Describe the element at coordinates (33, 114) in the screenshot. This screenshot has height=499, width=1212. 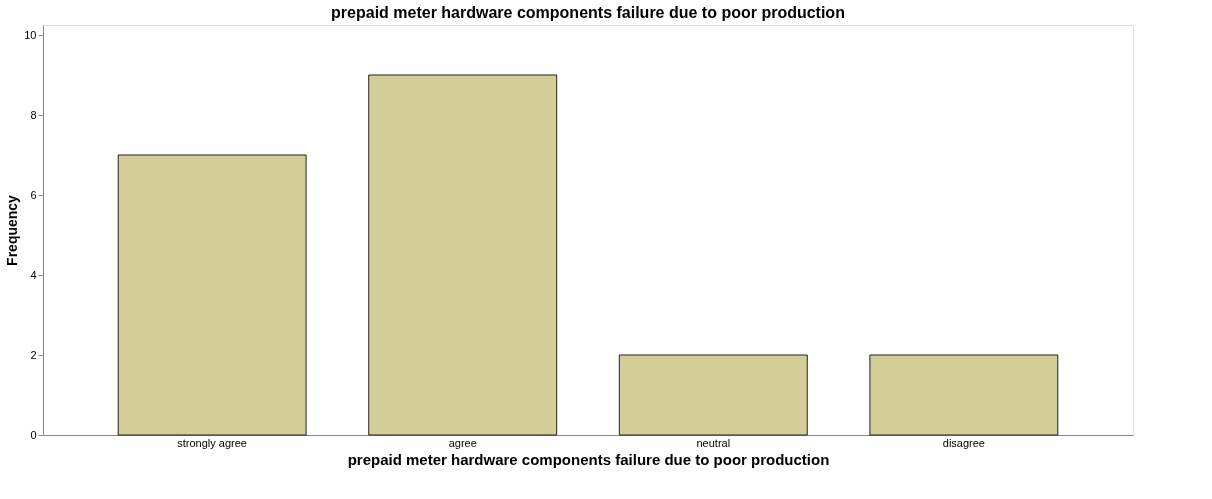
I see `y-tick-label: 8` at that location.